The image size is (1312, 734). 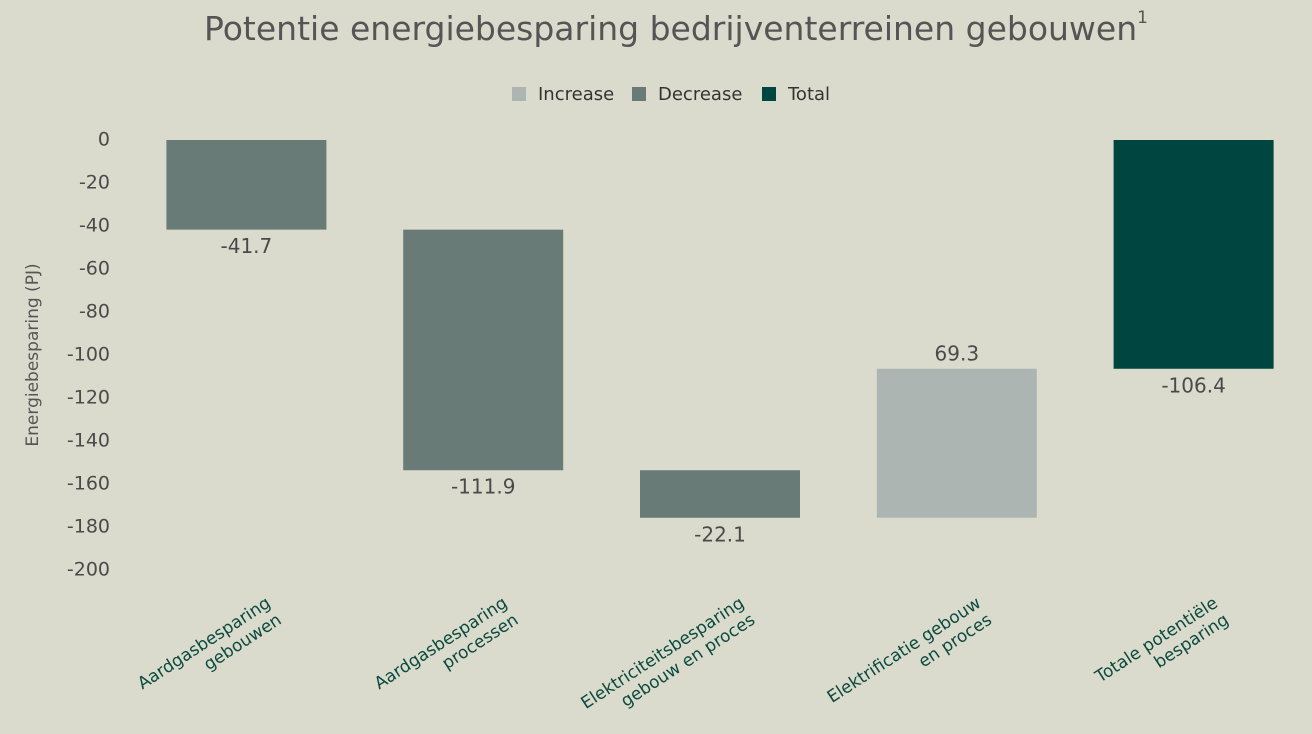 I want to click on data-label: -106.4, so click(x=1193, y=385).